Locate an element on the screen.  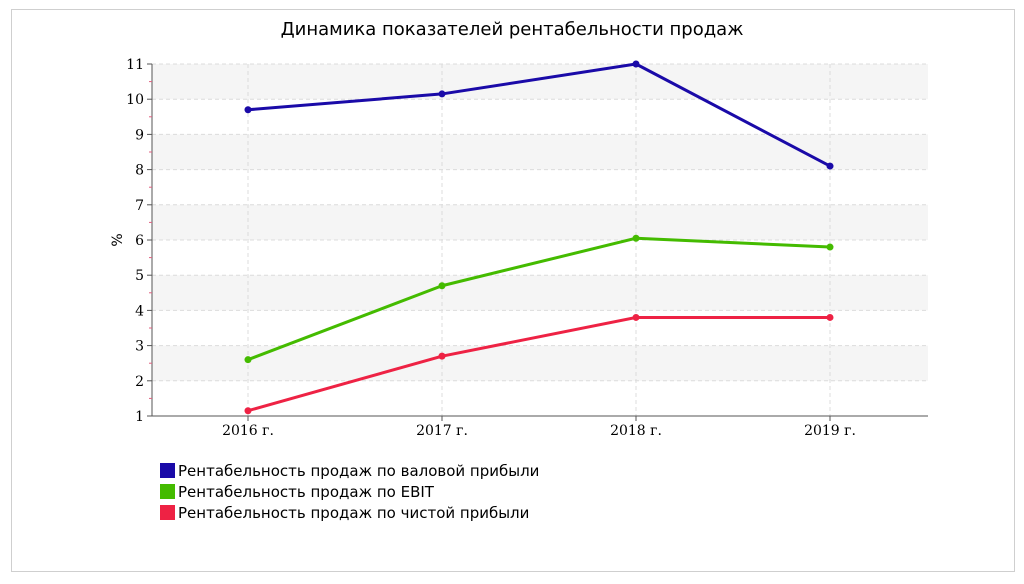
legend-swatch-net is located at coordinates (167, 512).